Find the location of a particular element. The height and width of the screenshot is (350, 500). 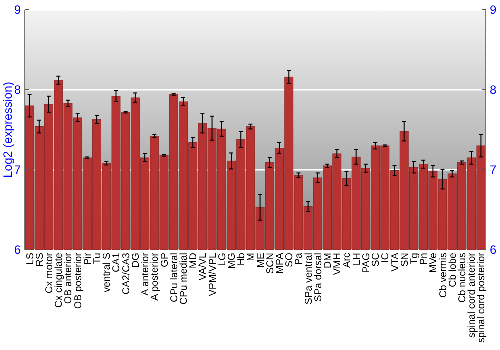

x-tick-label: VPM/VPL is located at coordinates (213, 274).